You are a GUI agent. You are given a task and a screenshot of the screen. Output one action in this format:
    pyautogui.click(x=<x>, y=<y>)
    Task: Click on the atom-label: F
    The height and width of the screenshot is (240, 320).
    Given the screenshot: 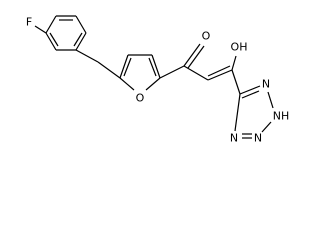 What is the action you would take?
    pyautogui.click(x=29, y=22)
    